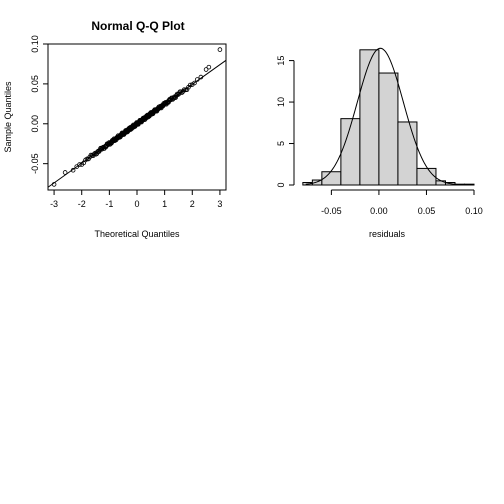 This screenshot has height=504, width=504. I want to click on histogram-x-tick-label: -0.05, so click(331, 211).